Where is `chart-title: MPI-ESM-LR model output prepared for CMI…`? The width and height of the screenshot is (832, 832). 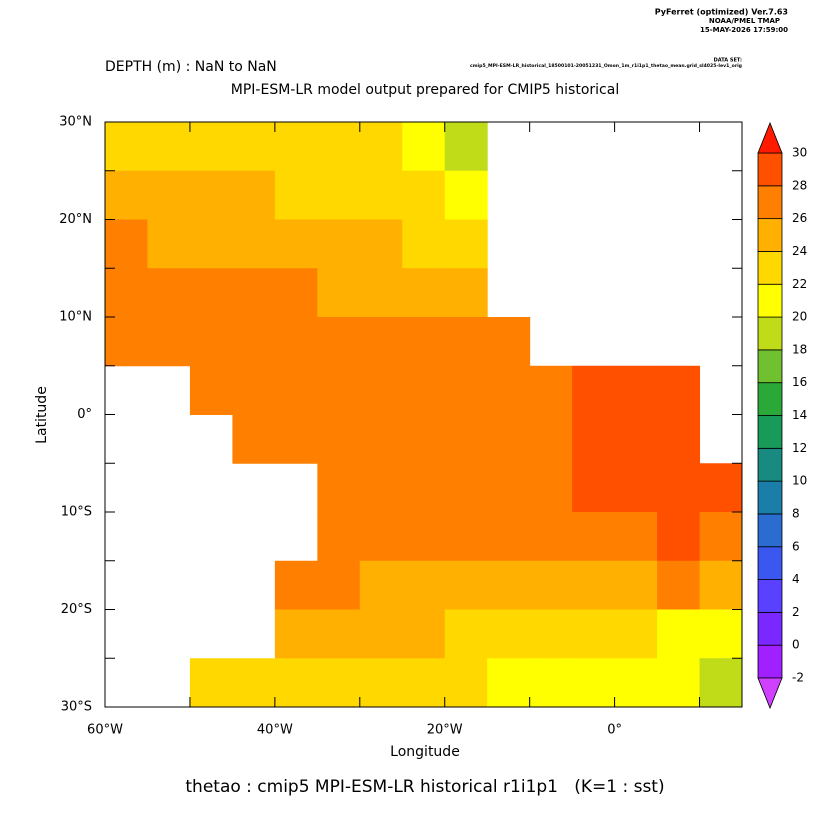
chart-title: MPI-ESM-LR model output prepared for CMI… is located at coordinates (425, 90).